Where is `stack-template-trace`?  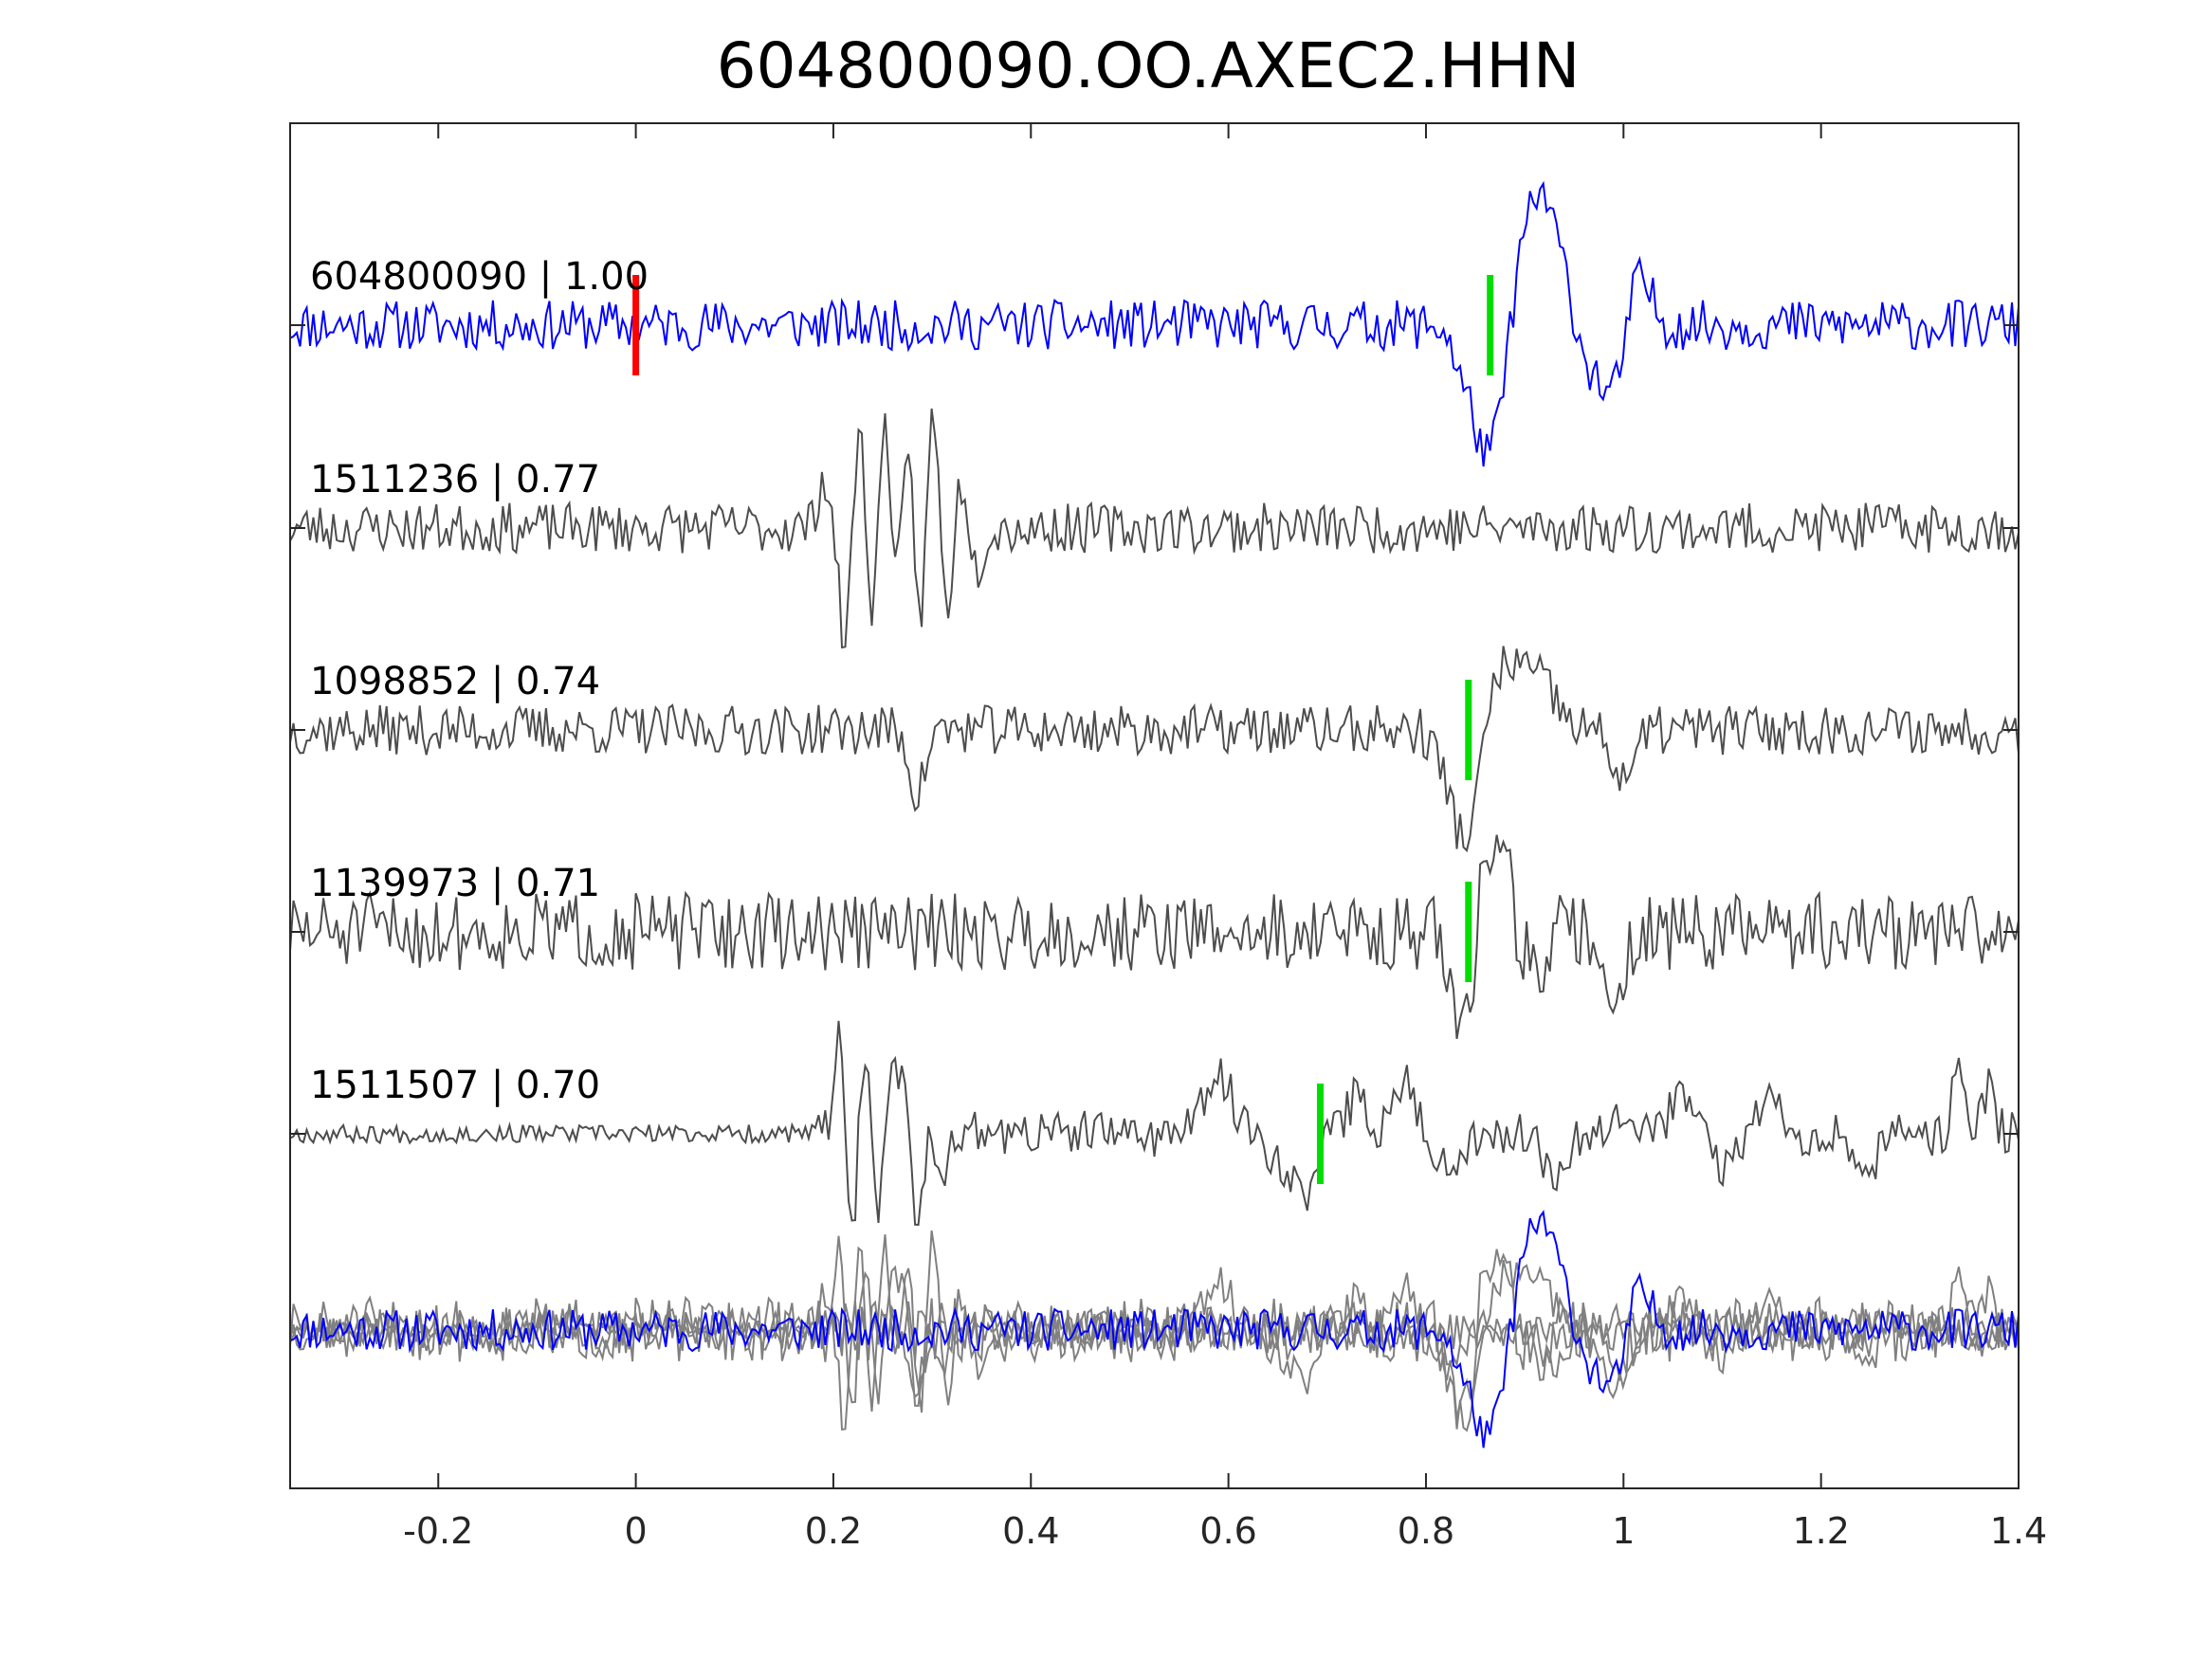 stack-template-trace is located at coordinates (1154, 1329).